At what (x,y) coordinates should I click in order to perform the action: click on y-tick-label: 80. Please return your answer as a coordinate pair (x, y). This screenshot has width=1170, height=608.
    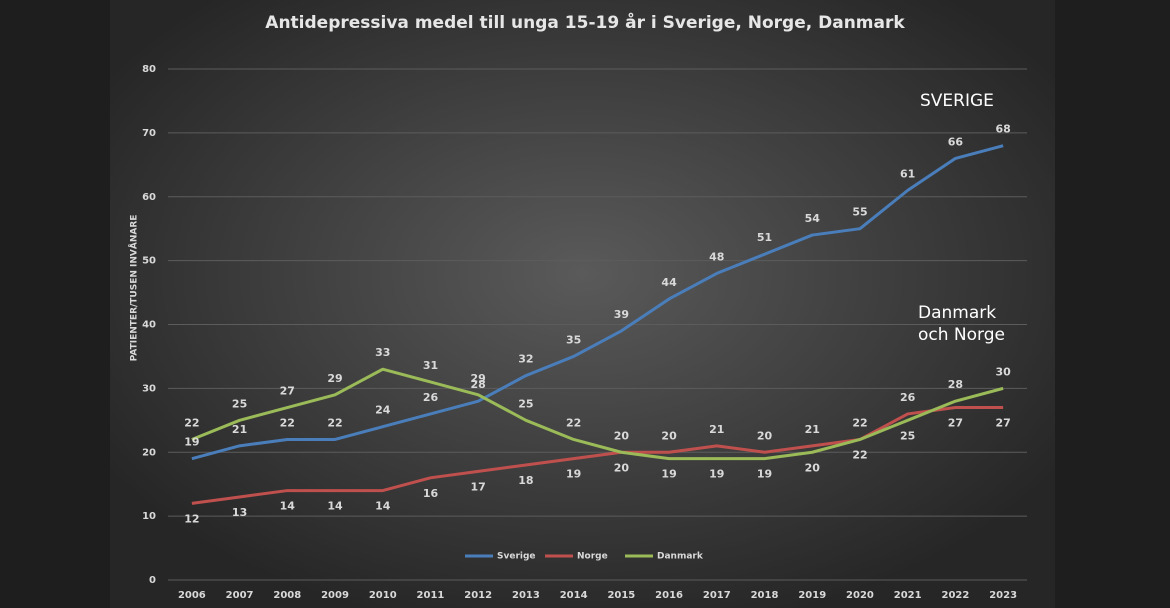
    Looking at the image, I should click on (149, 69).